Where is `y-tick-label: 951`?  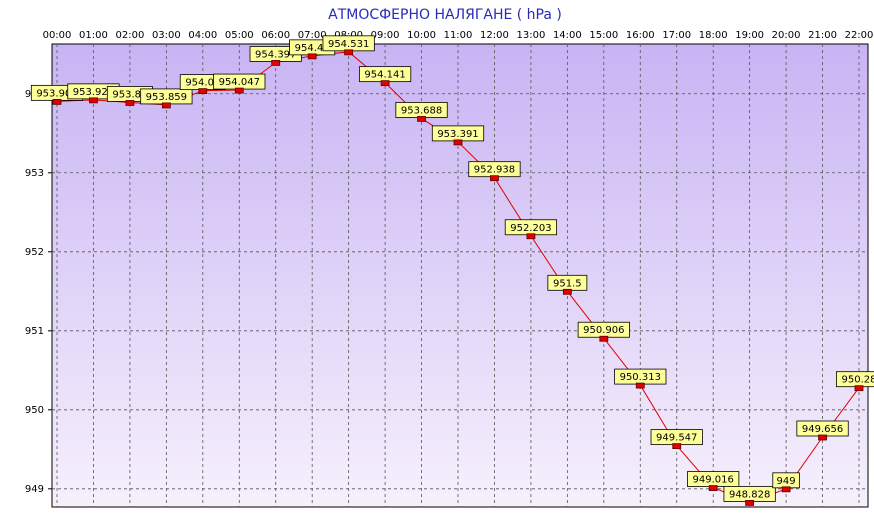
y-tick-label: 951 is located at coordinates (34, 331).